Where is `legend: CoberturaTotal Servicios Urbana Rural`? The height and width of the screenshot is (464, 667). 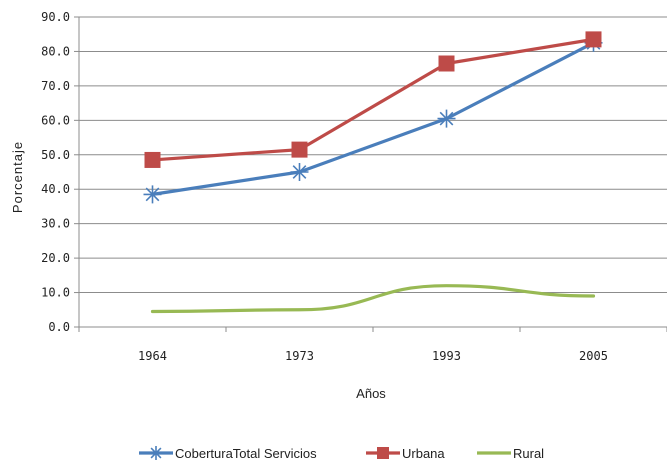 legend: CoberturaTotal Servicios Urbana Rural is located at coordinates (341, 453).